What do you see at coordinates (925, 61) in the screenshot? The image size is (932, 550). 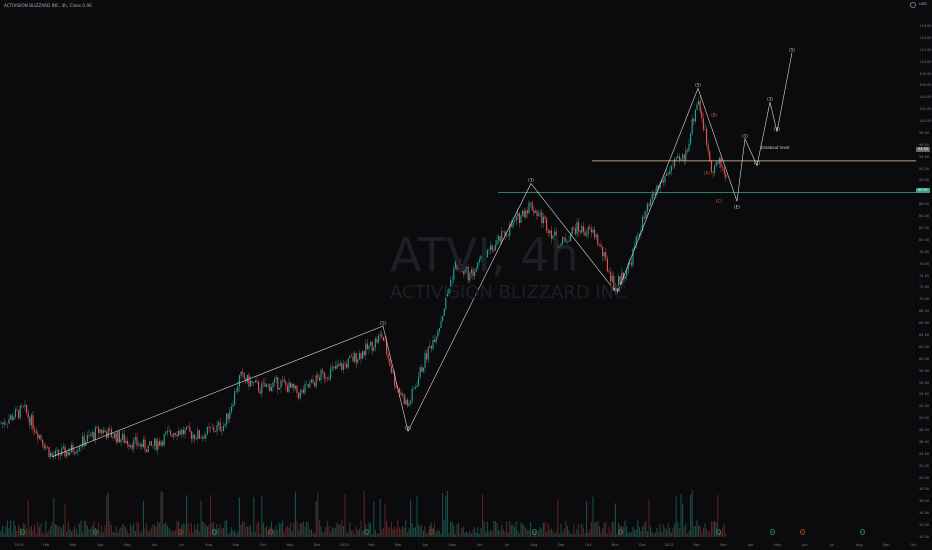 I see `price-tick: 110.00` at bounding box center [925, 61].